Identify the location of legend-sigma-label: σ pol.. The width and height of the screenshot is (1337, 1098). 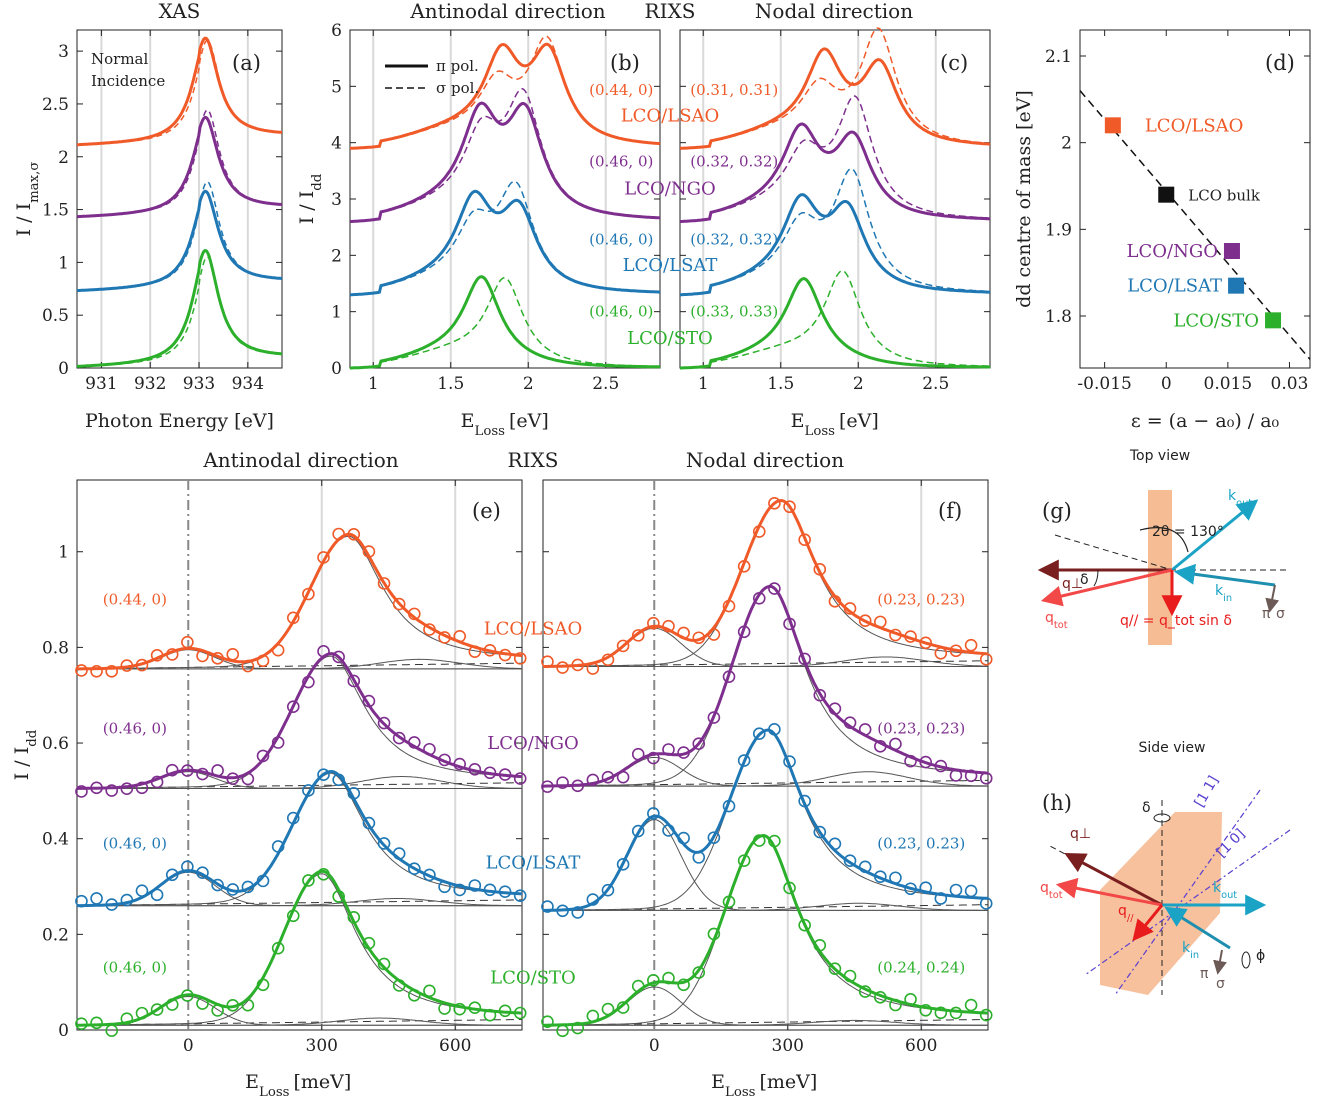
(457, 88).